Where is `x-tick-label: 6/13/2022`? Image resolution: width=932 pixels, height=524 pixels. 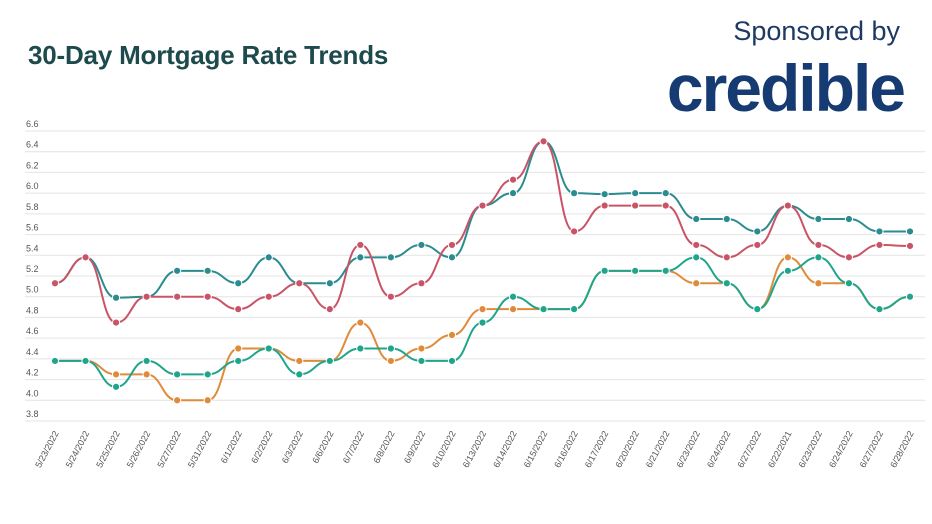 x-tick-label: 6/13/2022 is located at coordinates (475, 449).